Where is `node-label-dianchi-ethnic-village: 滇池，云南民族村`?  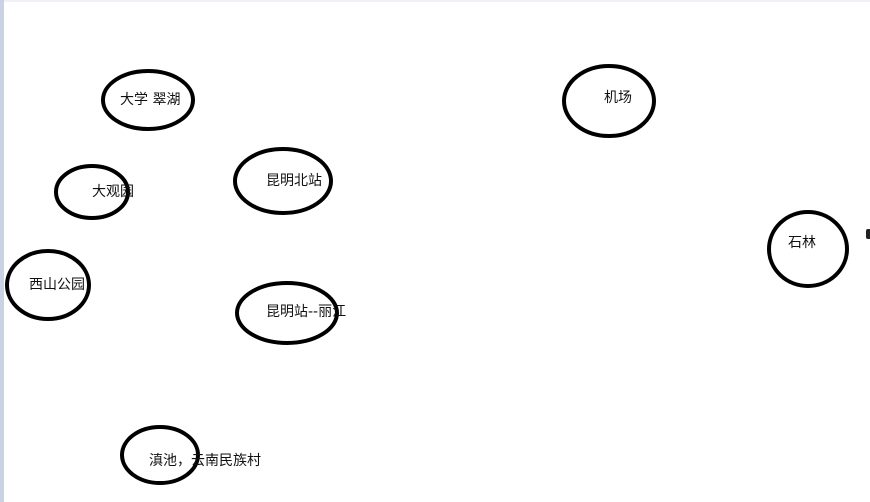
node-label-dianchi-ethnic-village: 滇池，云南民族村 is located at coordinates (205, 461).